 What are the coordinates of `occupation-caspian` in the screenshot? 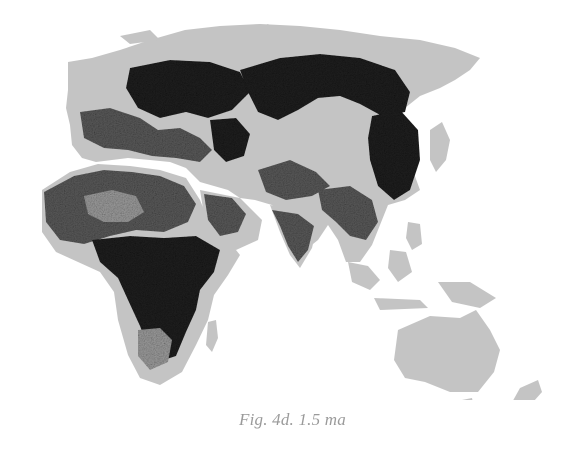 It's located at (230, 140).